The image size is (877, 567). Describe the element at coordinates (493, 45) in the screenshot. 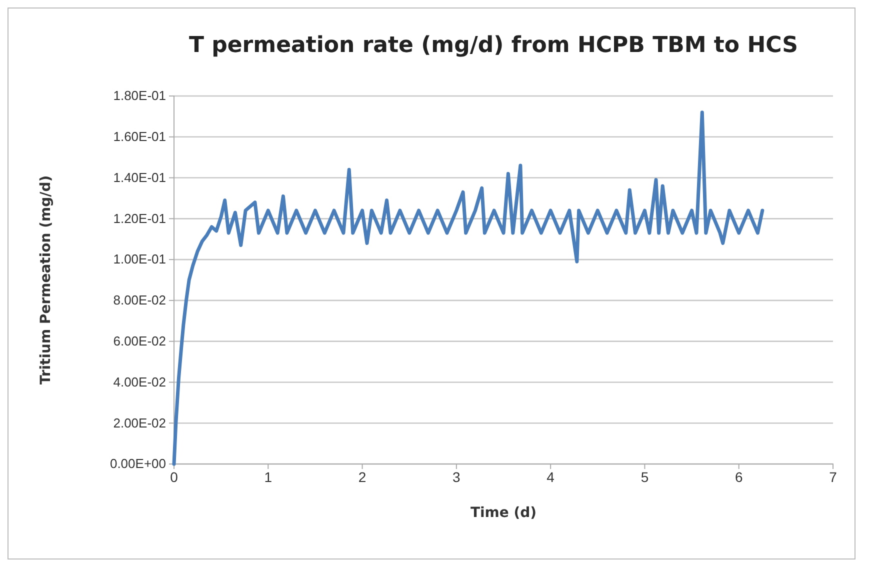

I see `chart-title: T permeation rate (mg/d) from HCPB TBM to HCS` at that location.